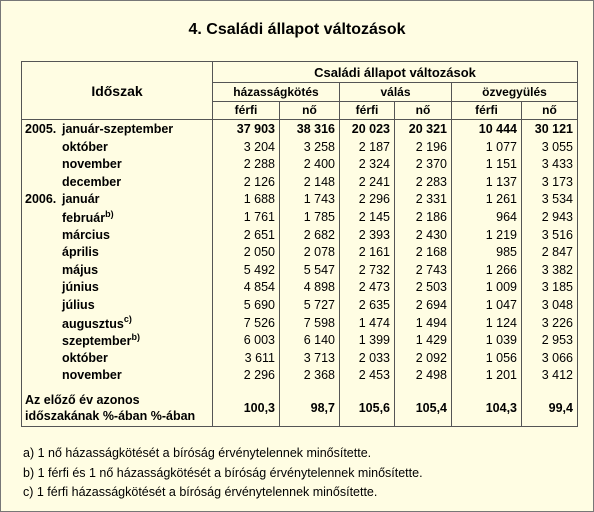 The height and width of the screenshot is (512, 594). I want to click on month: május, so click(80, 269).